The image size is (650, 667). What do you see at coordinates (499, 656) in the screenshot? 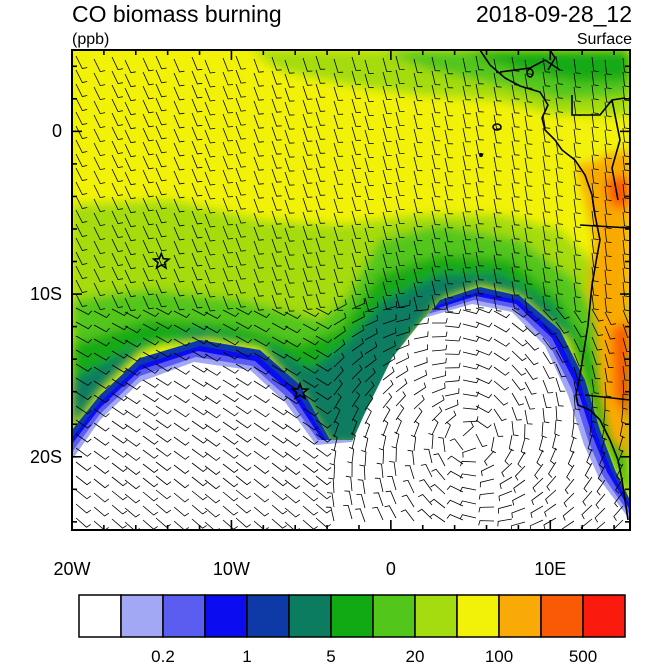
I see `colorbar-label: 100` at bounding box center [499, 656].